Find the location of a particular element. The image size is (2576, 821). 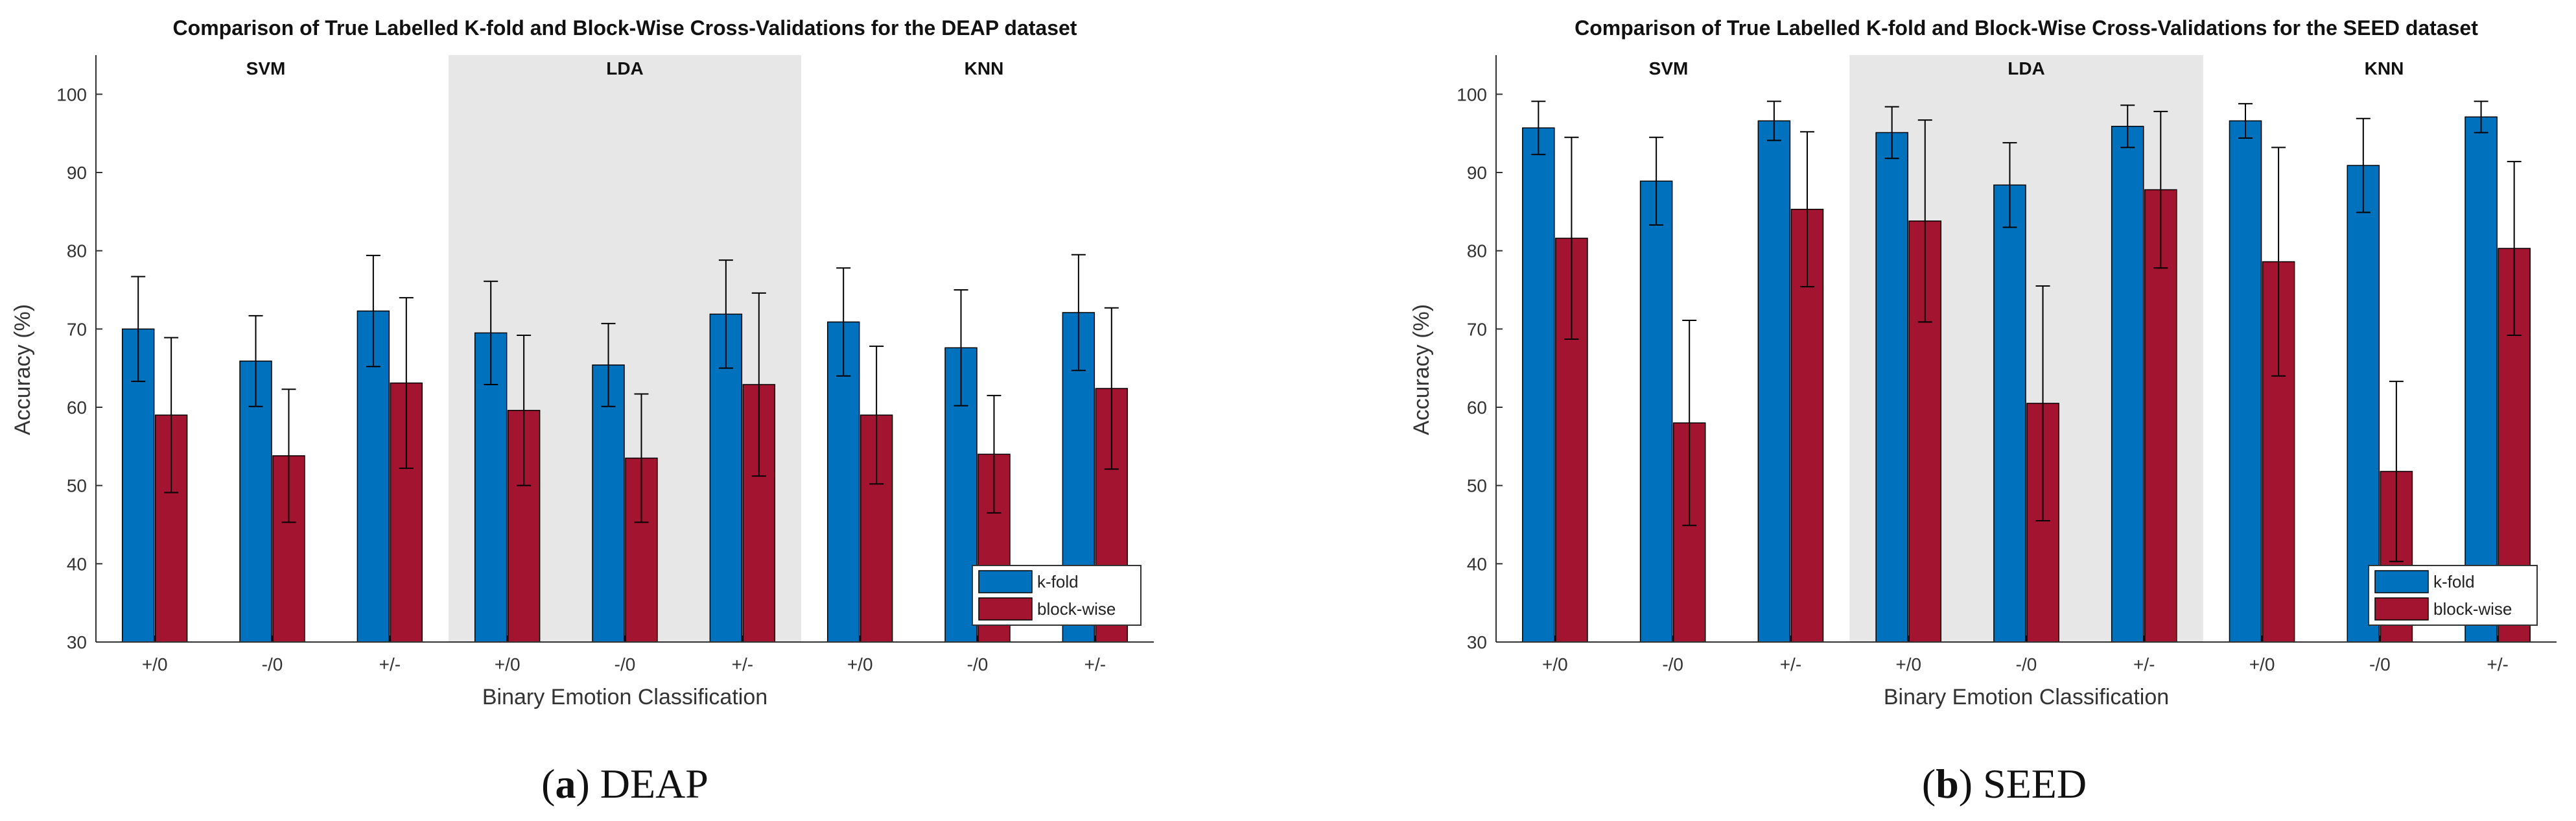

caption-seed: (b) SEED is located at coordinates (2004, 784).